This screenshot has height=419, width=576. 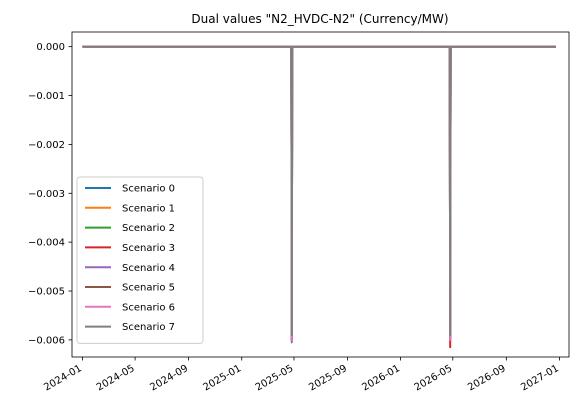 I want to click on y-tick-label: −0.006, so click(x=46, y=340).